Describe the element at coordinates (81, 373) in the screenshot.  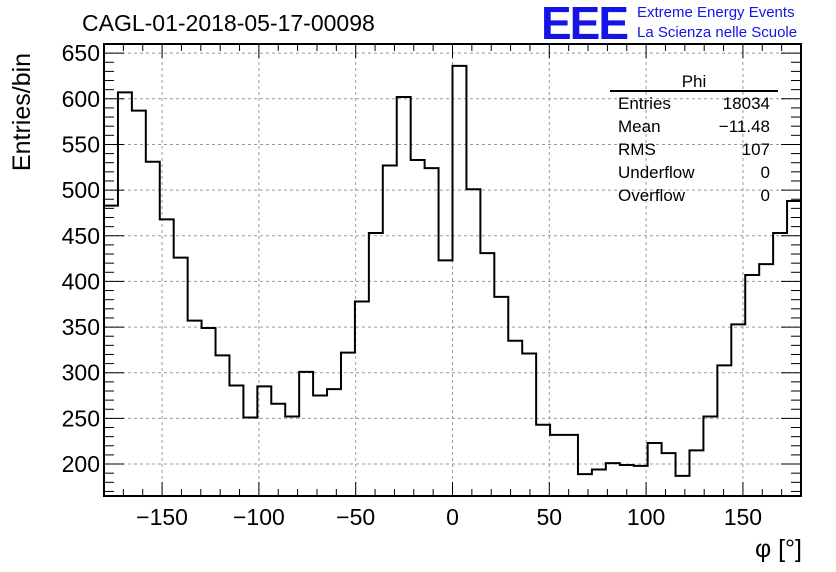
I see `y-tick-label: 300` at that location.